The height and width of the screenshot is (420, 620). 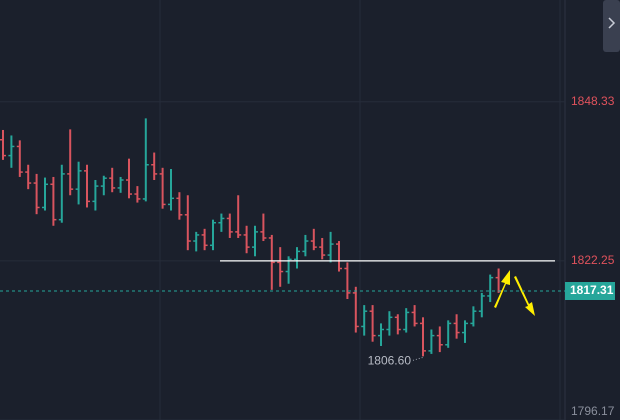 I want to click on last-price-tag, so click(x=590, y=291).